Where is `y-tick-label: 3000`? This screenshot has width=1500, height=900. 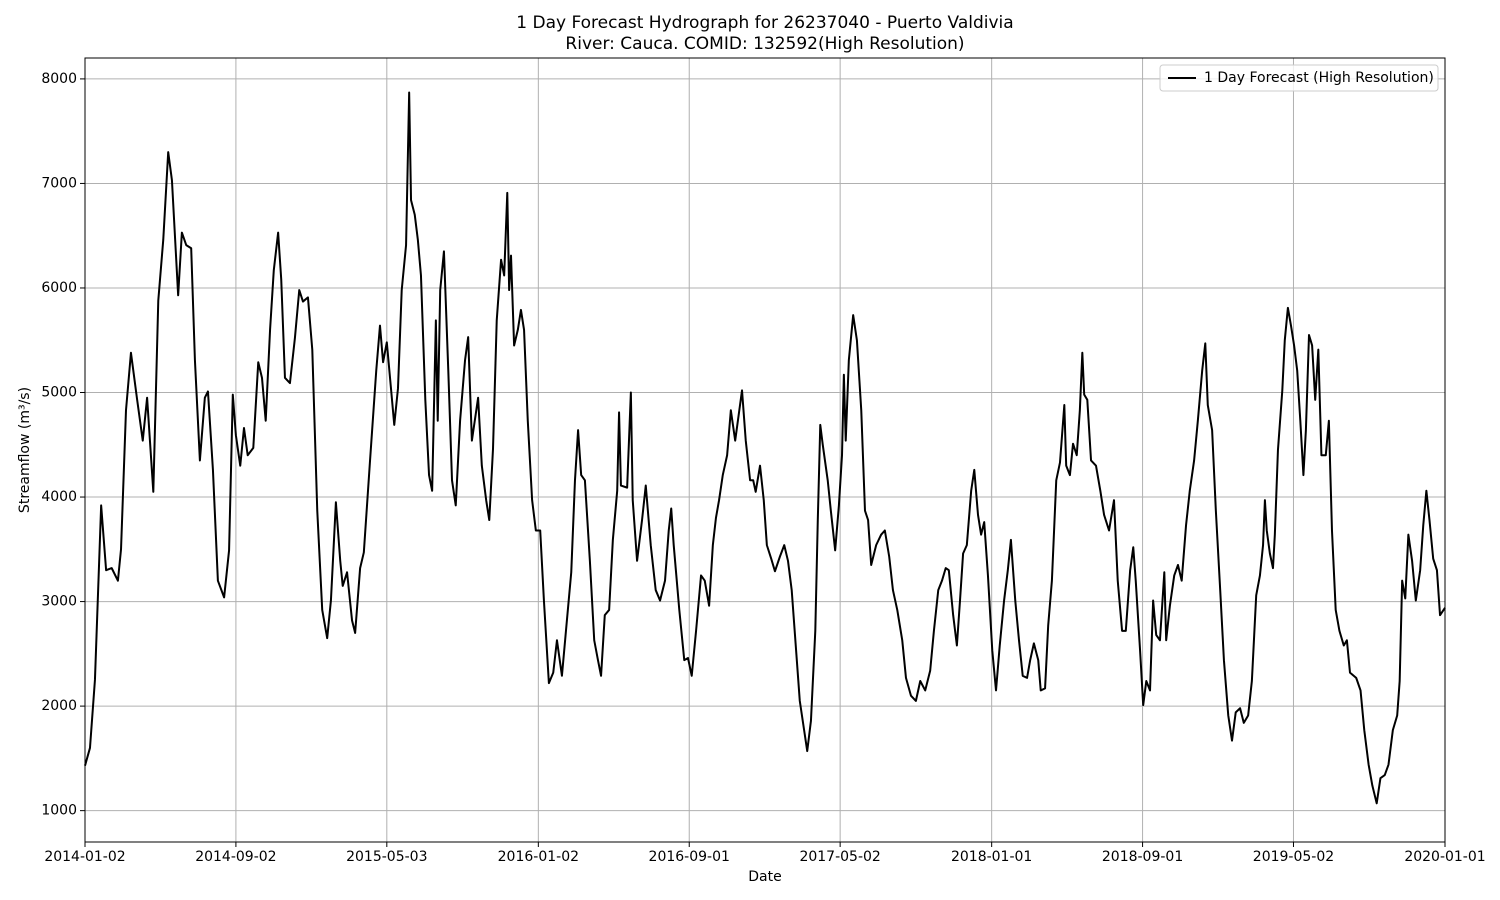 y-tick-label: 3000 is located at coordinates (59, 602).